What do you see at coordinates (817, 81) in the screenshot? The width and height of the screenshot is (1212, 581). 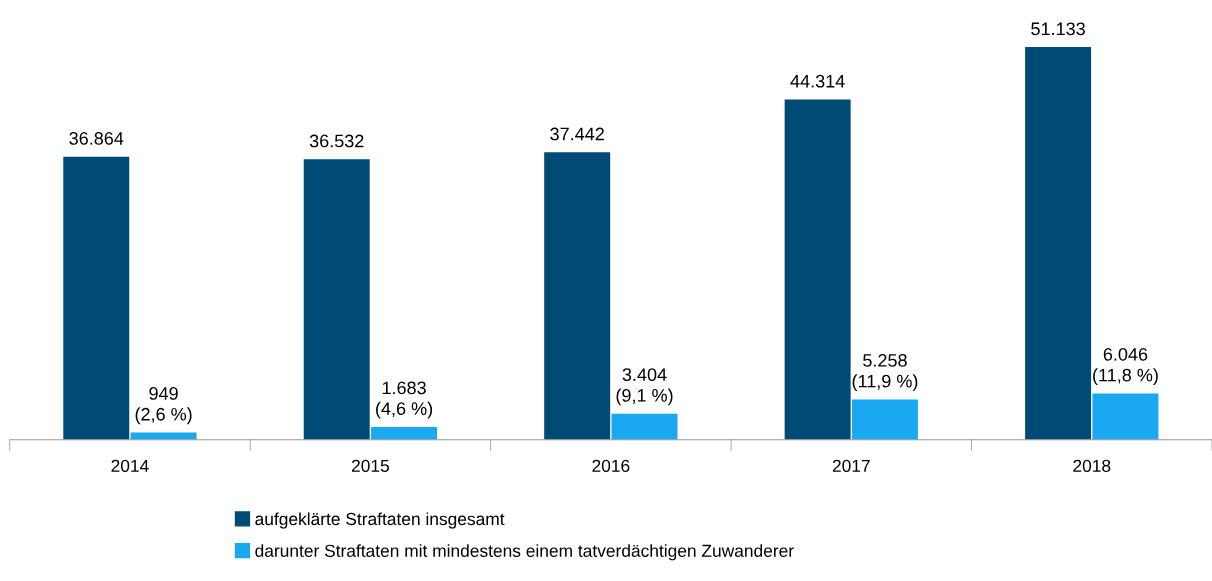 I see `data-label: 44.314` at bounding box center [817, 81].